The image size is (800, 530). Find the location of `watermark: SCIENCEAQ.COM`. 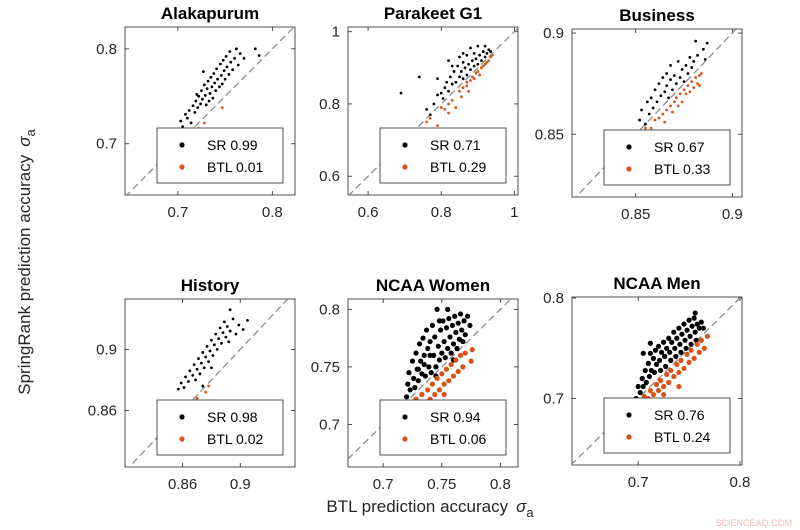

watermark: SCIENCEAQ.COM is located at coordinates (753, 523).